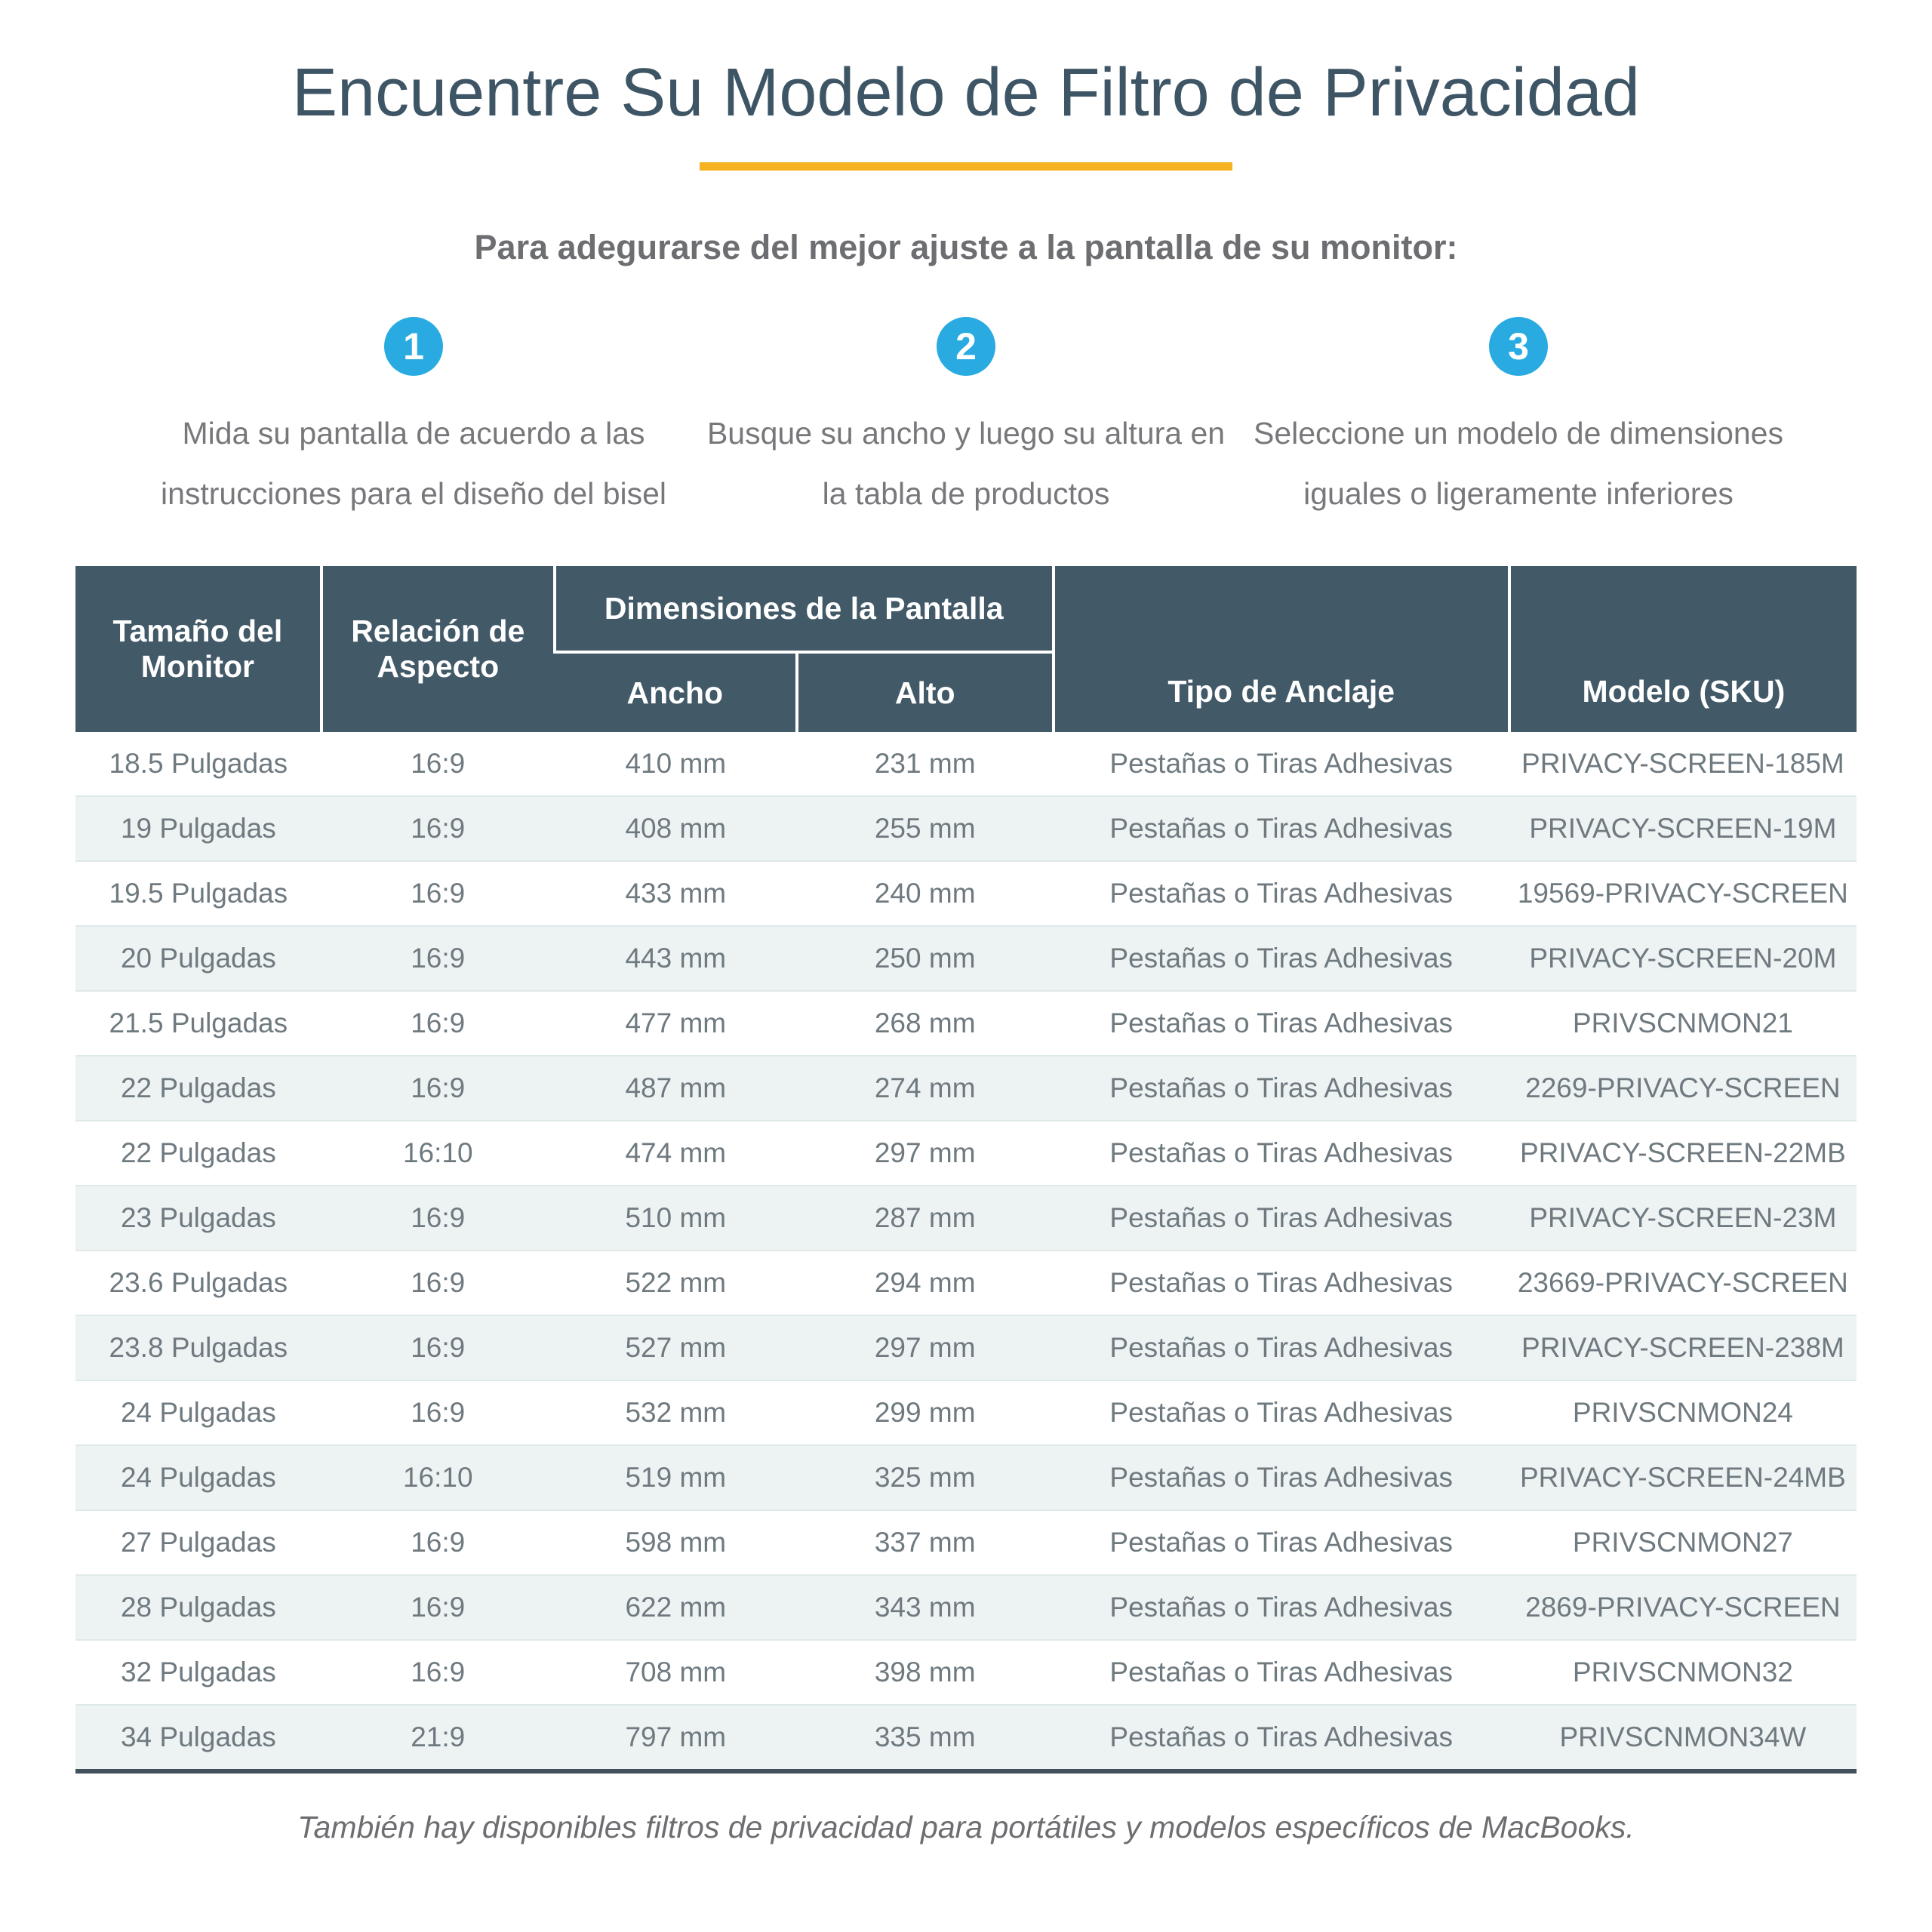  Describe the element at coordinates (198, 1477) in the screenshot. I see `table-cell: 24 Pulgadas` at that location.